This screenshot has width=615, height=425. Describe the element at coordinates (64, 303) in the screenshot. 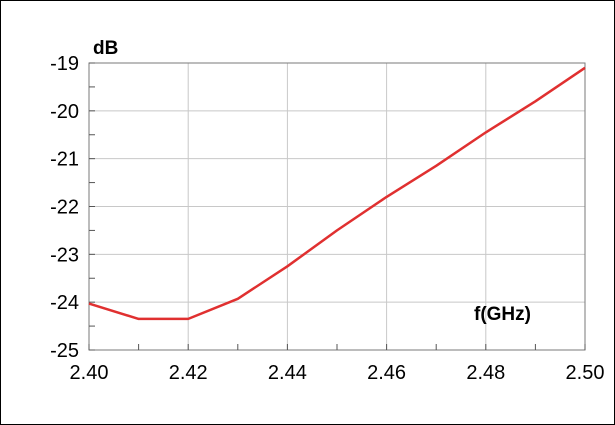

I see `y-tick-label: -24` at that location.